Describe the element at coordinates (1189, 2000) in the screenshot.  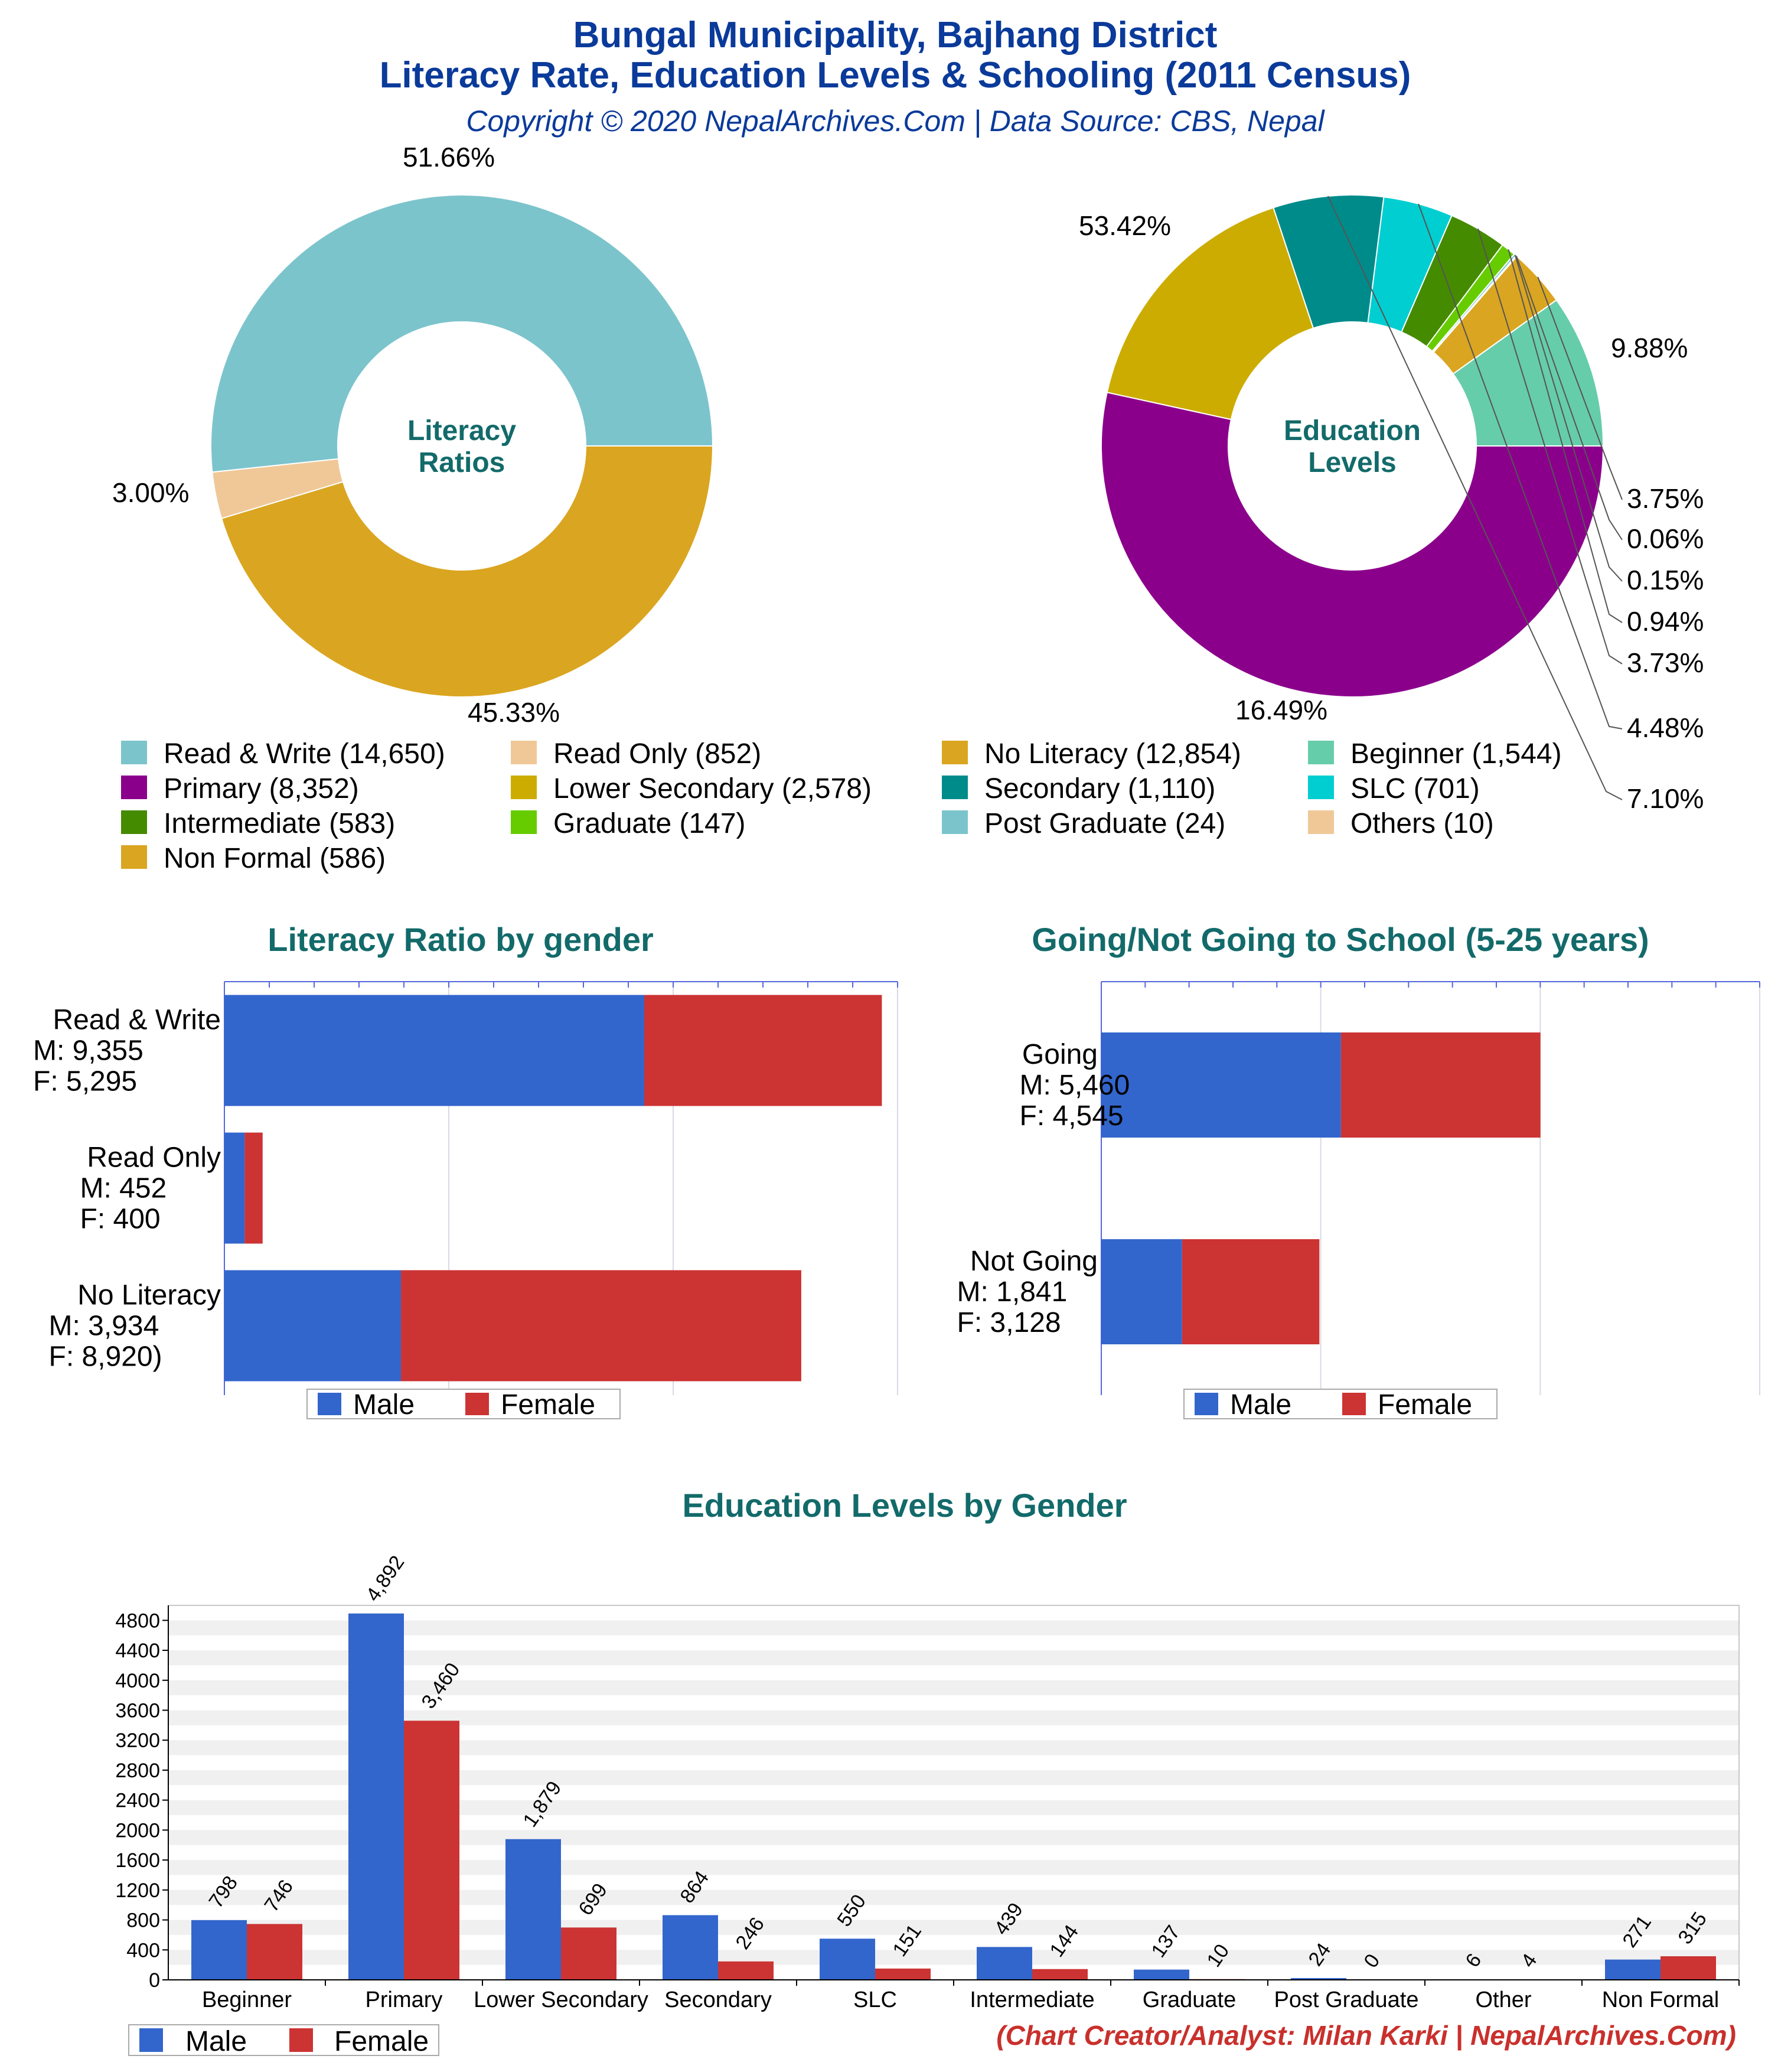
I see `x-category-label: Graduate` at that location.